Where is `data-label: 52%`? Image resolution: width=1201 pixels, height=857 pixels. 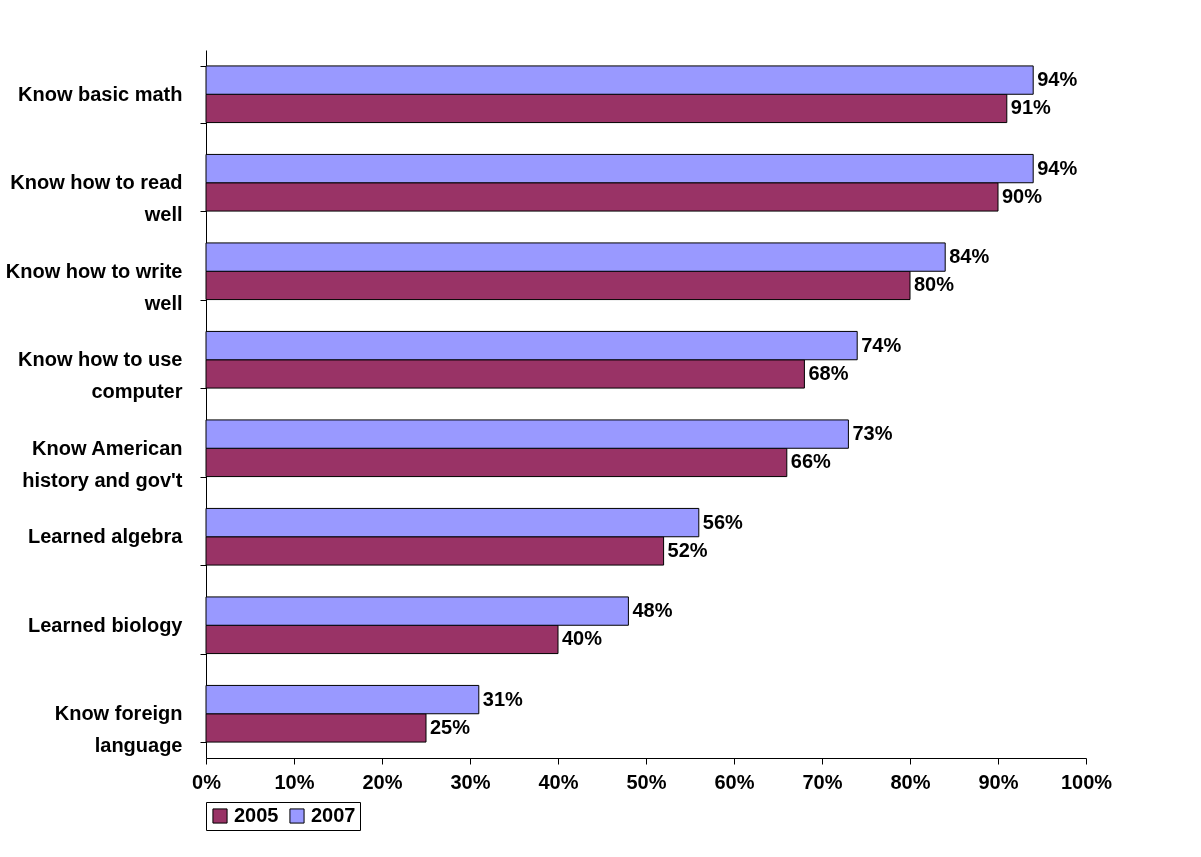 data-label: 52% is located at coordinates (687, 549).